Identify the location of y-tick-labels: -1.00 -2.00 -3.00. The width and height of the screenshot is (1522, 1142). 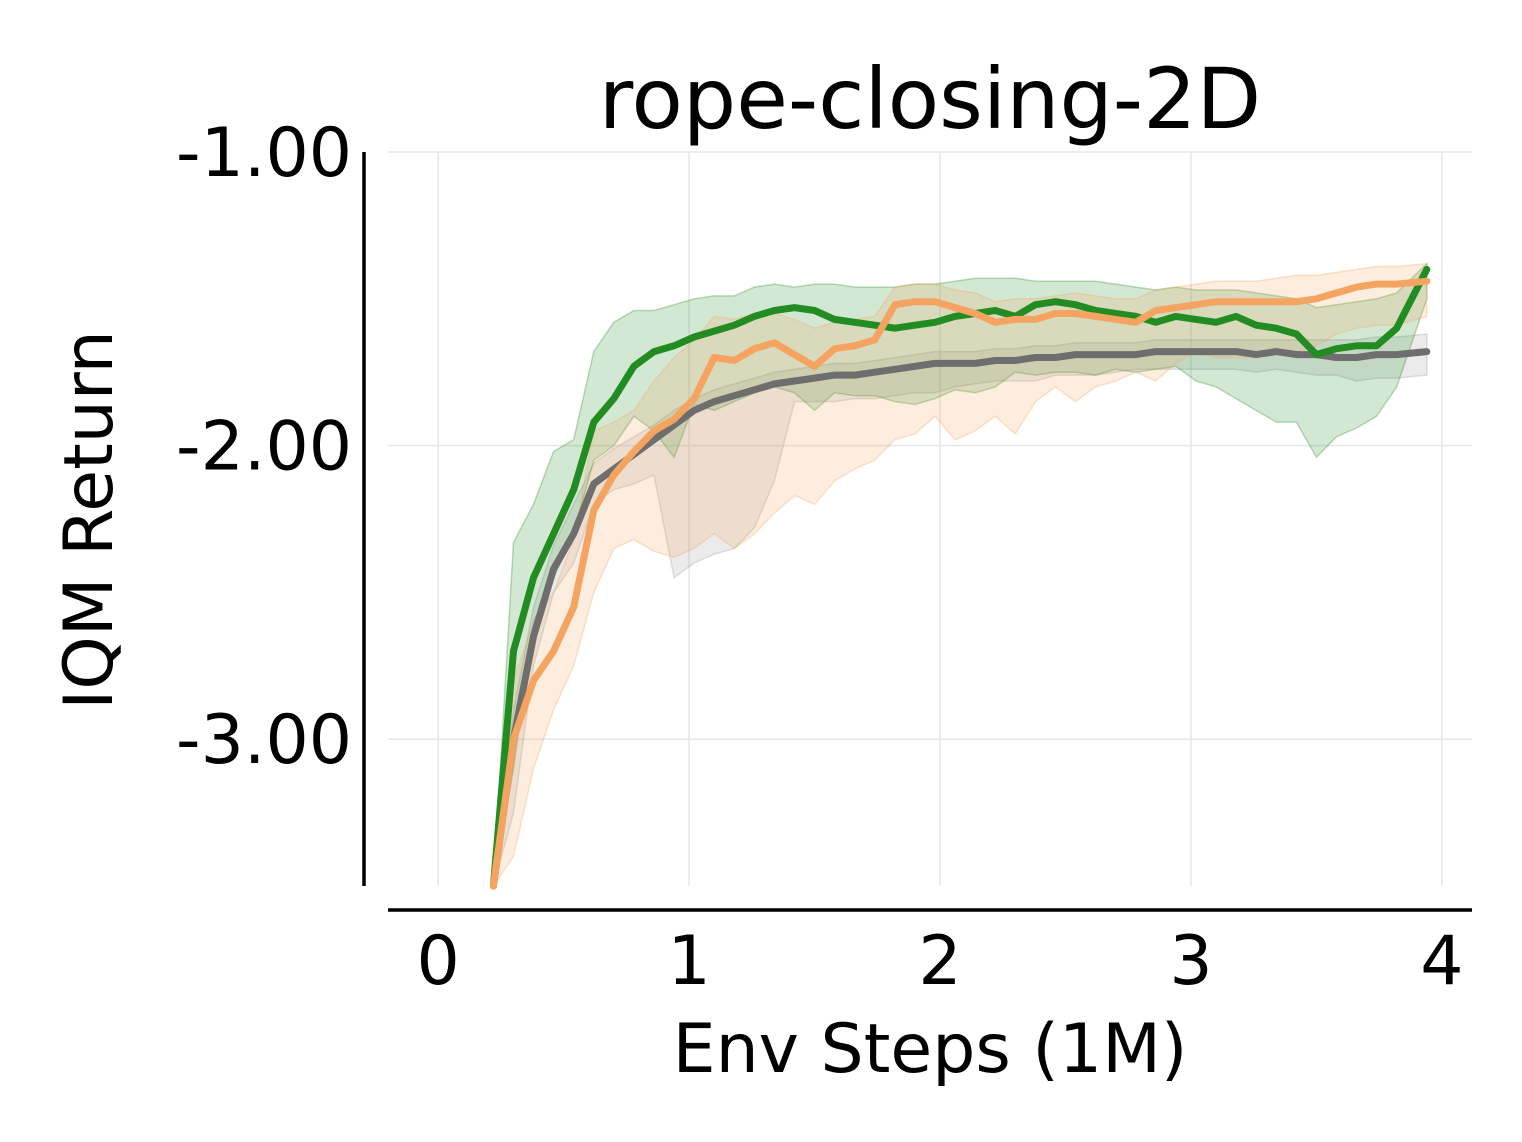
(264, 447).